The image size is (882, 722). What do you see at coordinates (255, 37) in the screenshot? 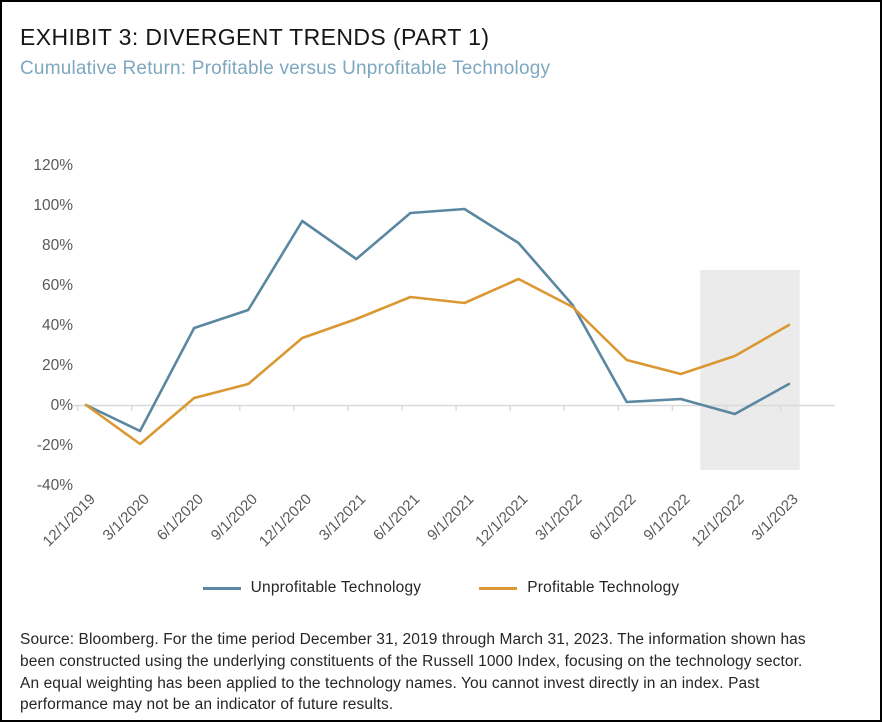
I see `page-title: EXHIBIT 3: DIVERGENT TRENDS (PART 1)` at bounding box center [255, 37].